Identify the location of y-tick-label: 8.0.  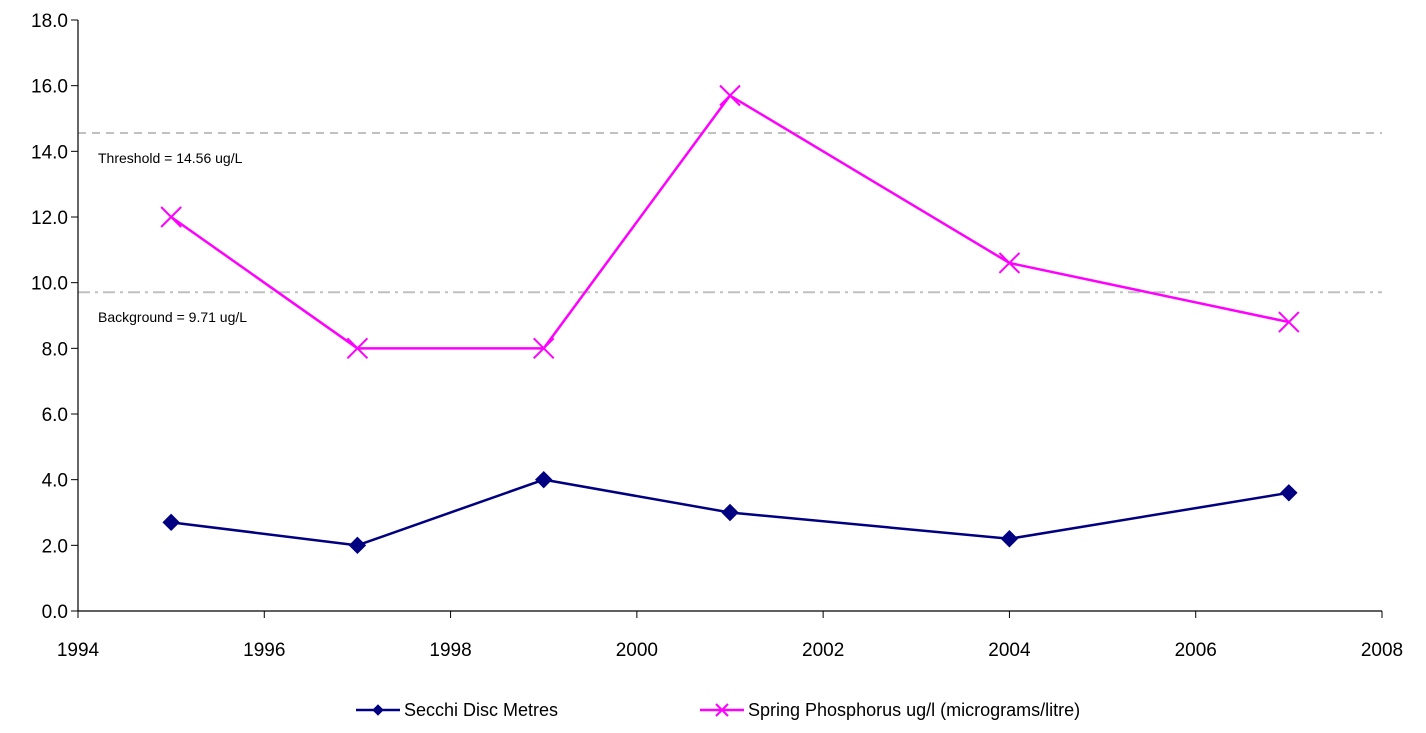
(55, 349).